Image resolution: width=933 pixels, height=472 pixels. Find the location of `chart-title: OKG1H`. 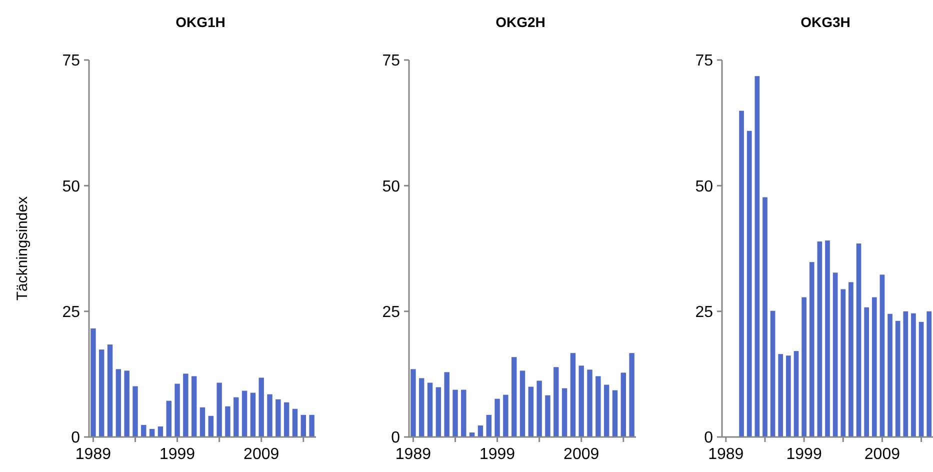

chart-title: OKG1H is located at coordinates (201, 22).